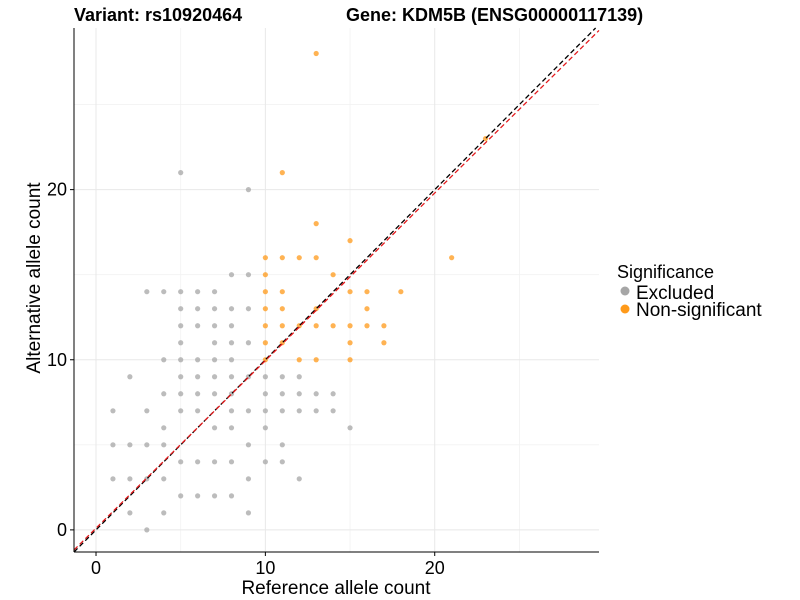 This screenshot has height=600, width=800. Describe the element at coordinates (494, 15) in the screenshot. I see `chart-title-gene: Gene: KDM5B (ENSG00000117139)` at that location.